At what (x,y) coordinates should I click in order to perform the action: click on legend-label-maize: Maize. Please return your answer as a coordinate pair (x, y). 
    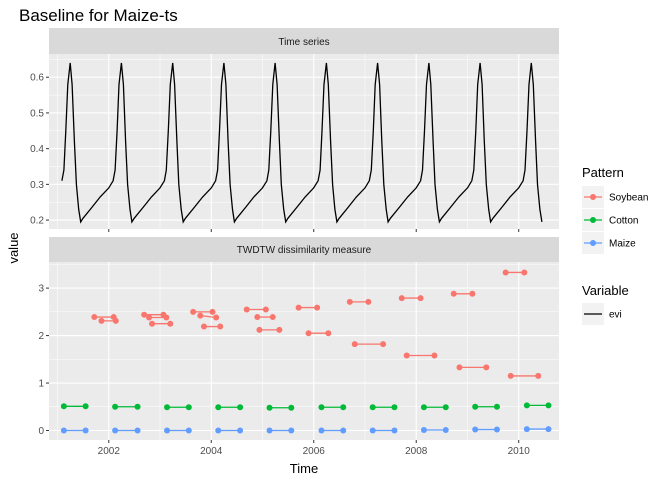
    Looking at the image, I should click on (622, 244).